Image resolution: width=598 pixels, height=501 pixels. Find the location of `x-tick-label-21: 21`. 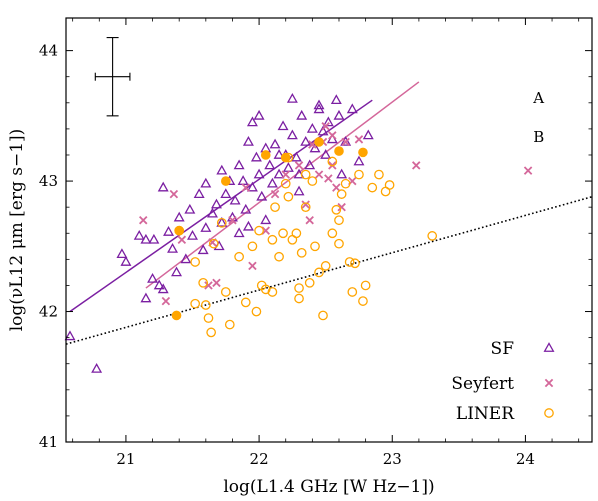

x-tick-label-21: 21 is located at coordinates (125, 459).